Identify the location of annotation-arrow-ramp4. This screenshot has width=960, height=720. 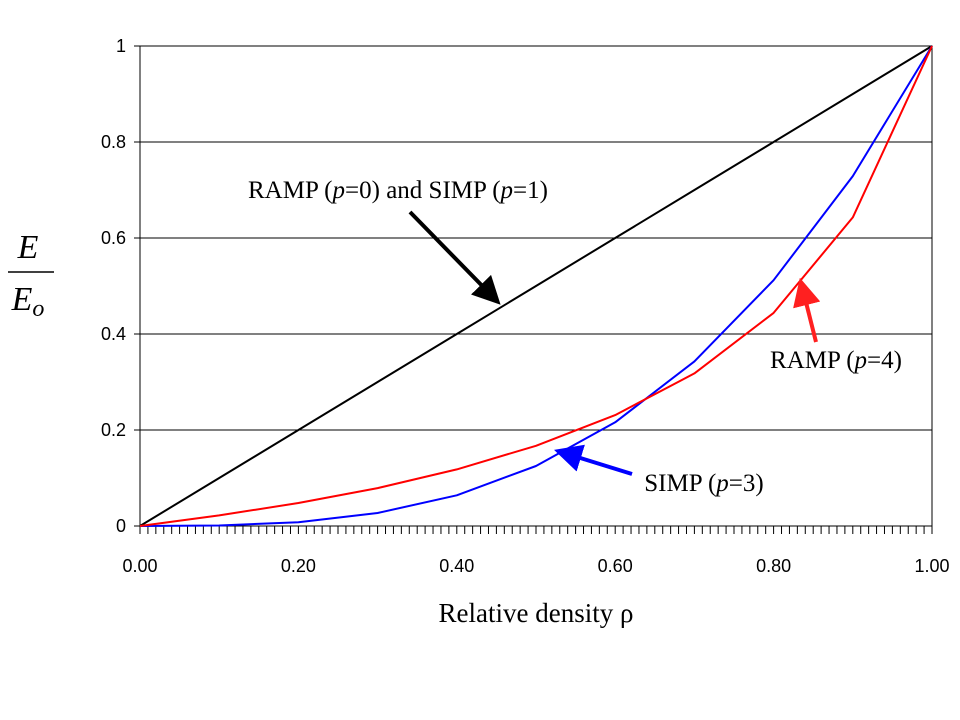
(807, 310).